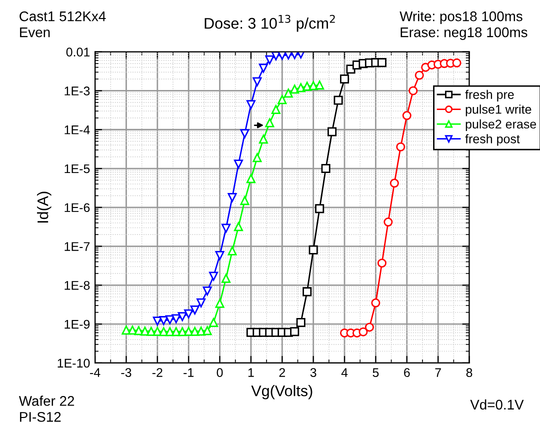 The image size is (540, 425). Describe the element at coordinates (77, 207) in the screenshot. I see `y-tick-label: 1E-6` at that location.